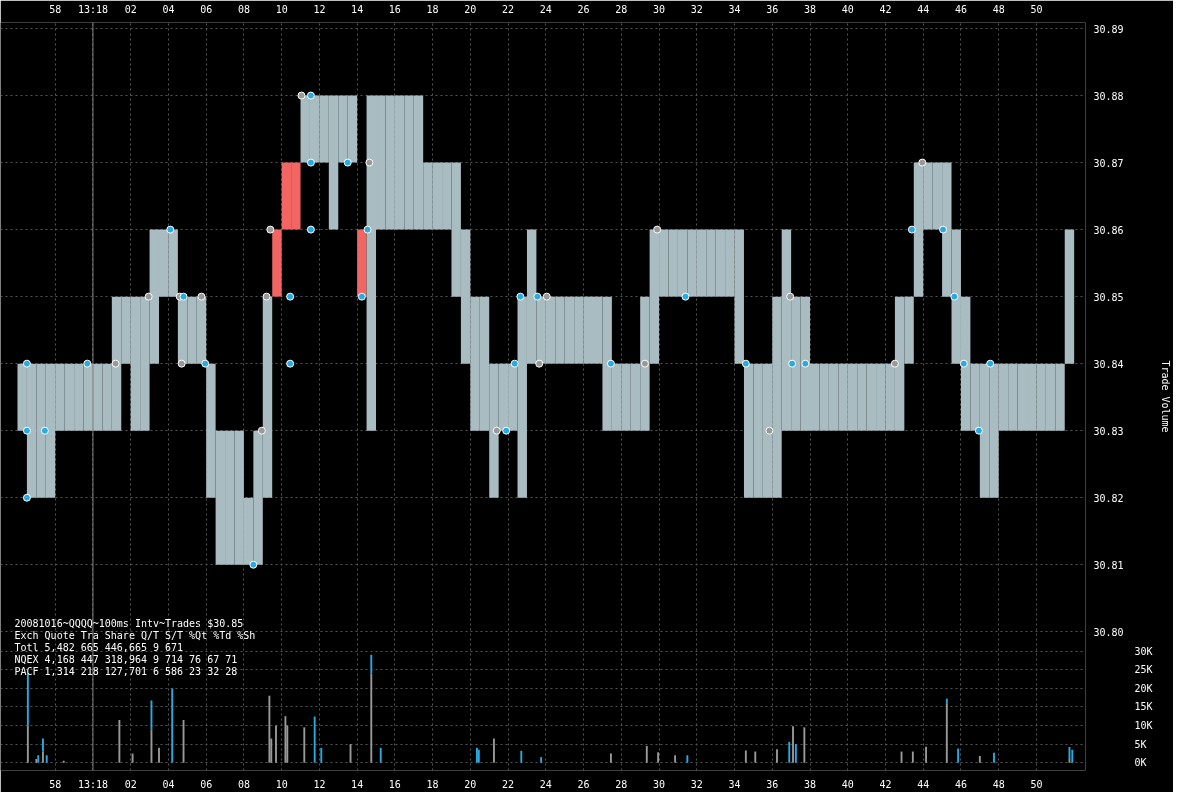  Describe the element at coordinates (206, 9) in the screenshot. I see `x-tick-label: 06` at that location.